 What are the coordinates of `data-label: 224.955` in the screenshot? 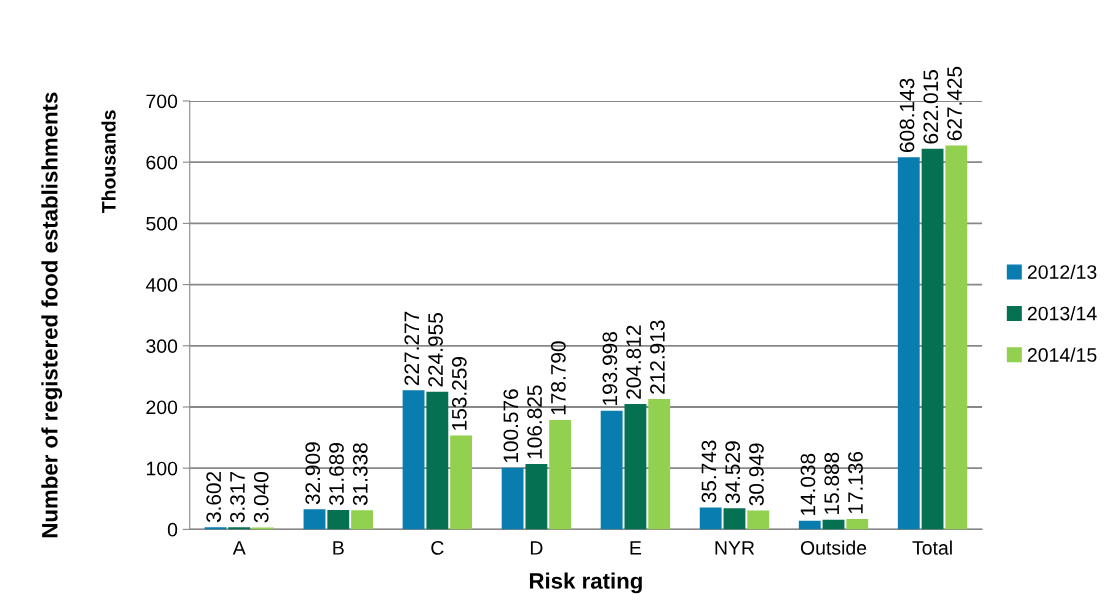 It's located at (435, 350).